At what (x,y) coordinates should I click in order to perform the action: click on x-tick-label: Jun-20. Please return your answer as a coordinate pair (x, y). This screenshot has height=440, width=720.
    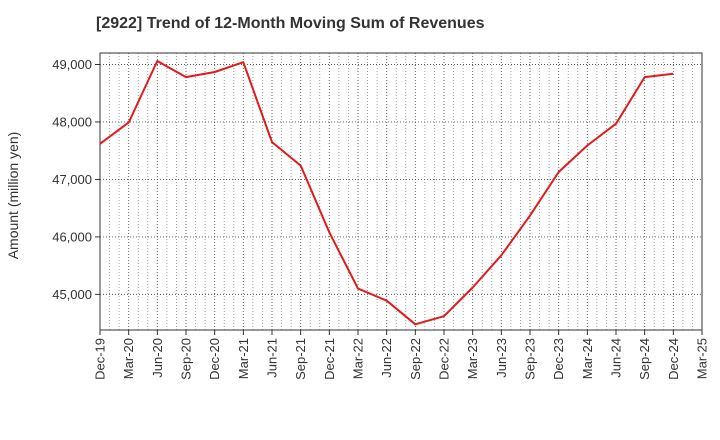
    Looking at the image, I should click on (157, 358).